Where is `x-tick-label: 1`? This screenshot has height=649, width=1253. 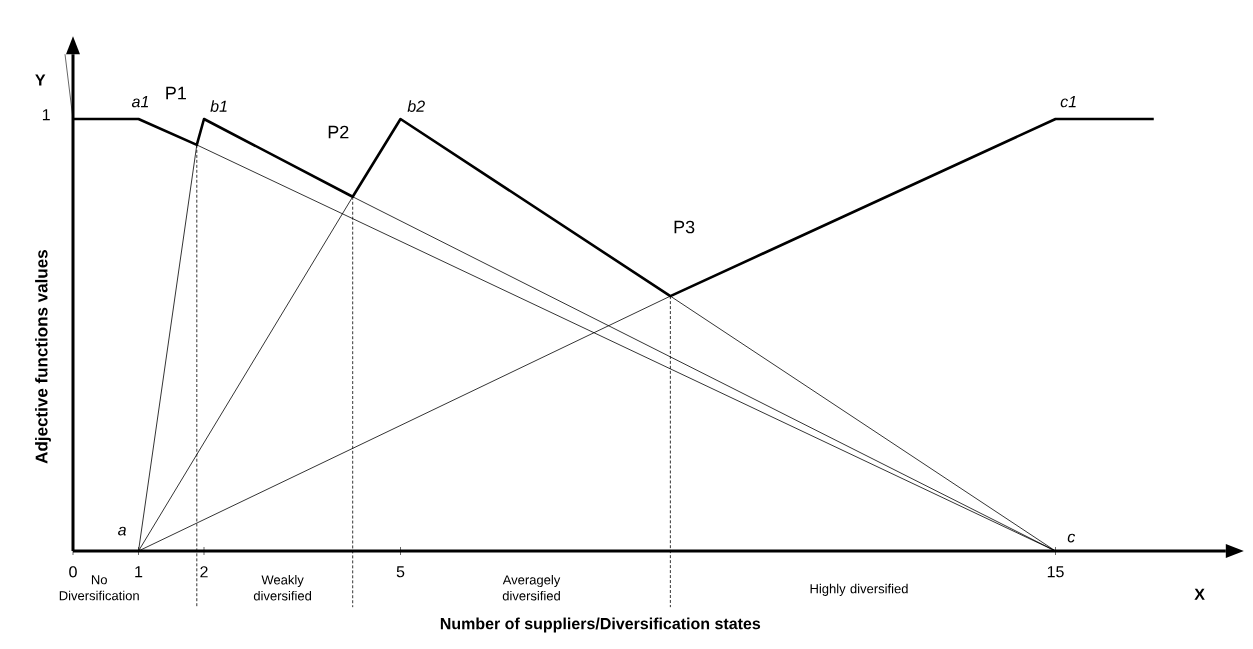 x-tick-label: 1 is located at coordinates (139, 572).